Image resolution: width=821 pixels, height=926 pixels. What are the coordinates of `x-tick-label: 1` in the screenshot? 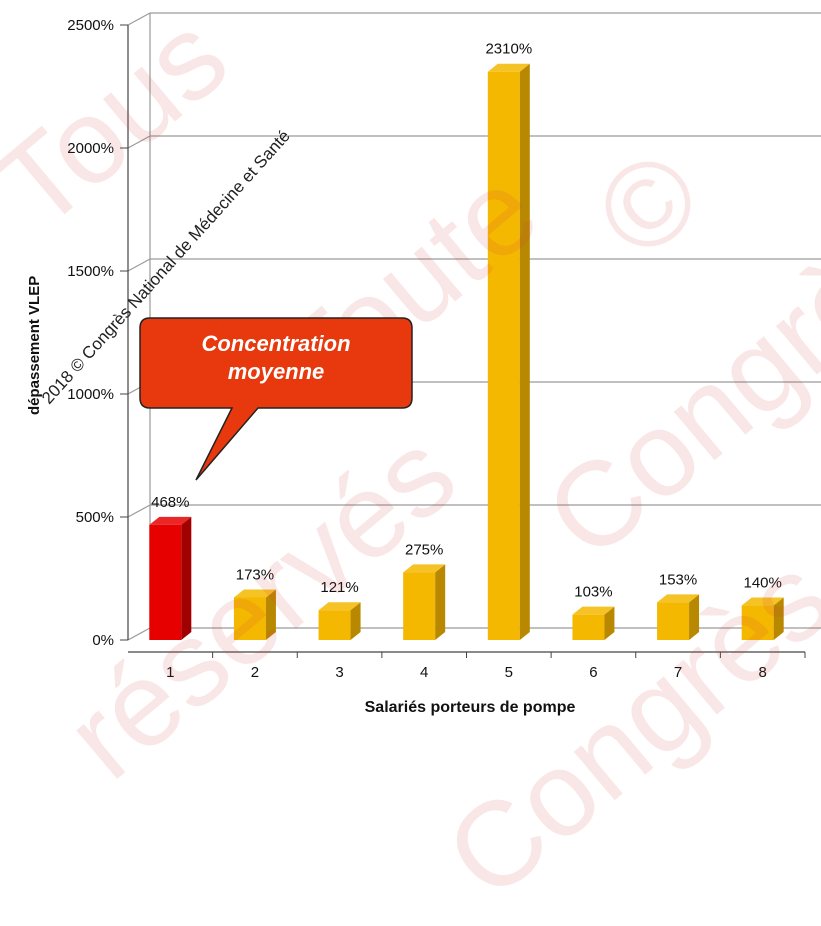 It's located at (170, 672).